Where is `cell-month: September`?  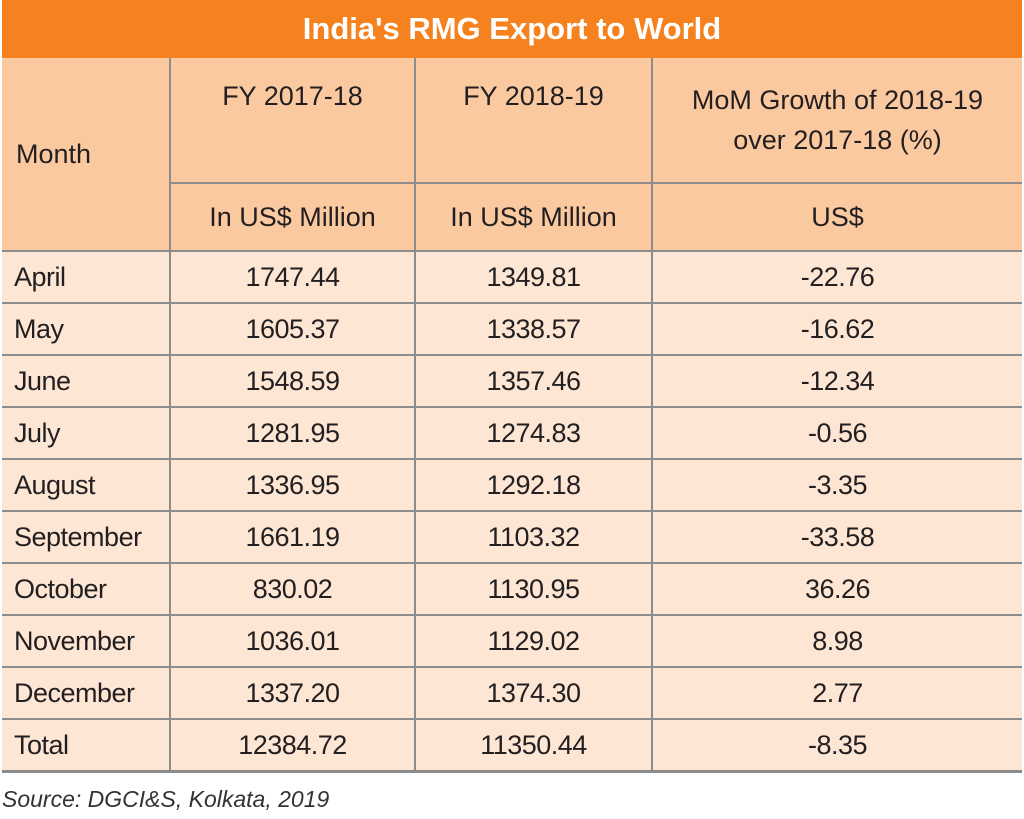
cell-month: September is located at coordinates (86, 537).